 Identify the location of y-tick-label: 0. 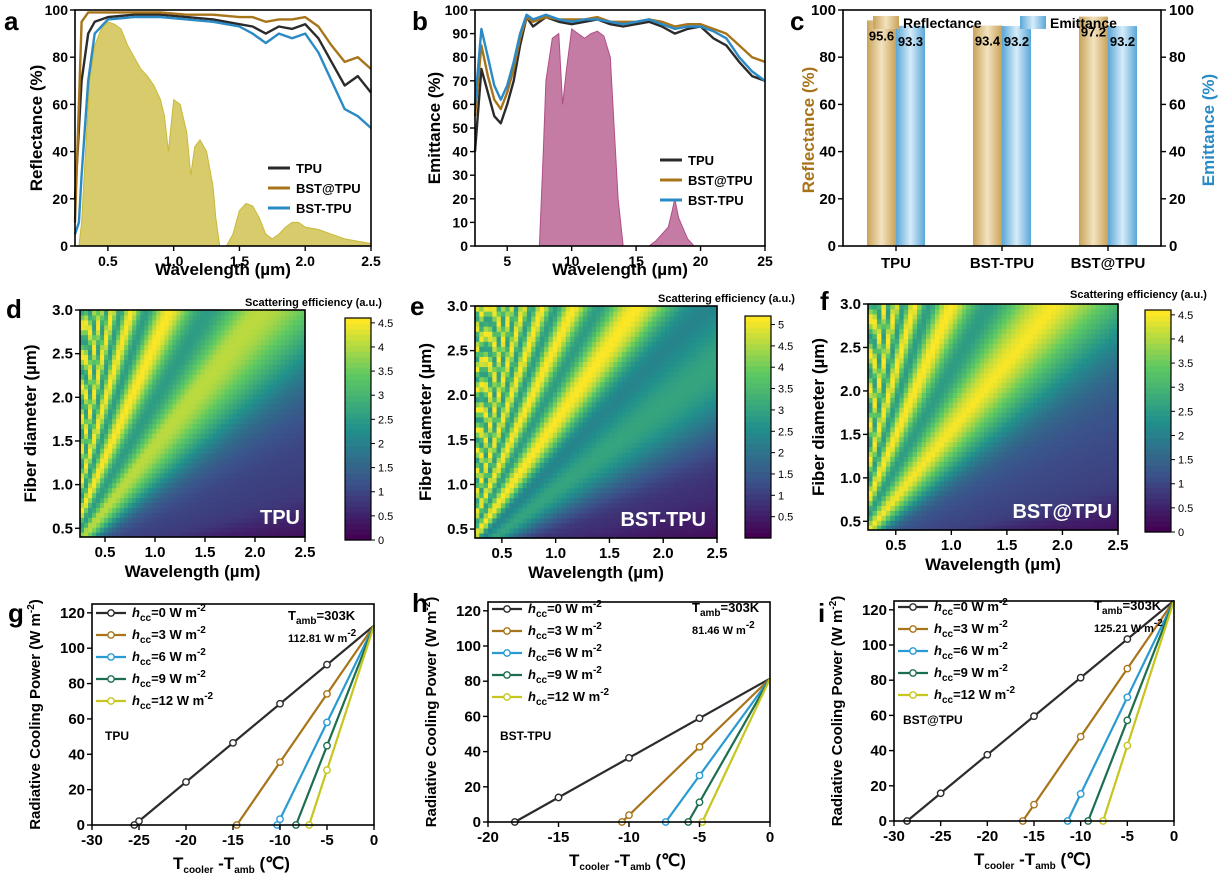
(464, 246).